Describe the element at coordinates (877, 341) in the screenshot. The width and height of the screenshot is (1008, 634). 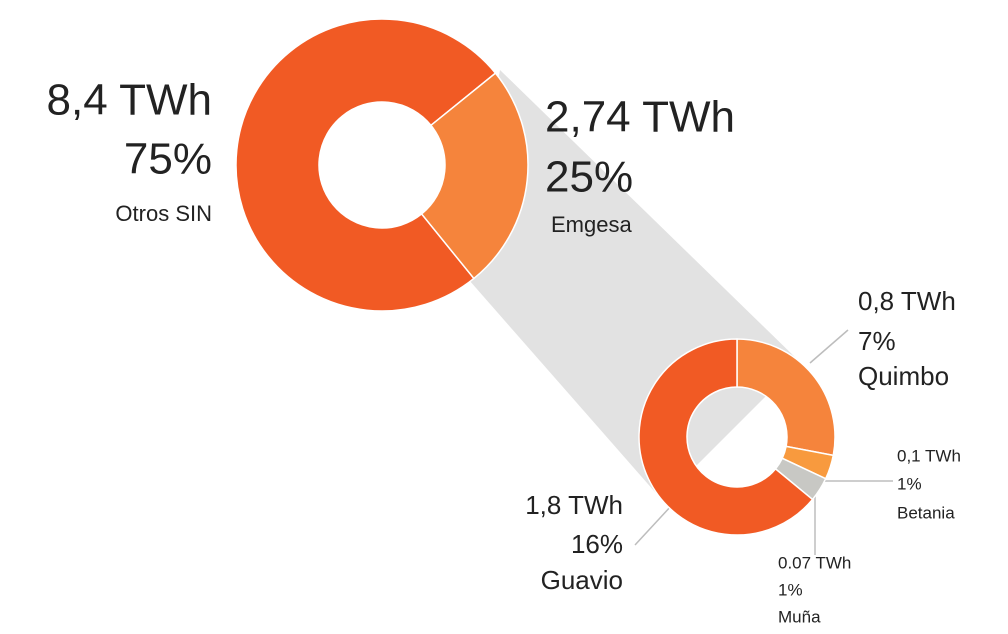
I see `percent-label: 7%` at that location.